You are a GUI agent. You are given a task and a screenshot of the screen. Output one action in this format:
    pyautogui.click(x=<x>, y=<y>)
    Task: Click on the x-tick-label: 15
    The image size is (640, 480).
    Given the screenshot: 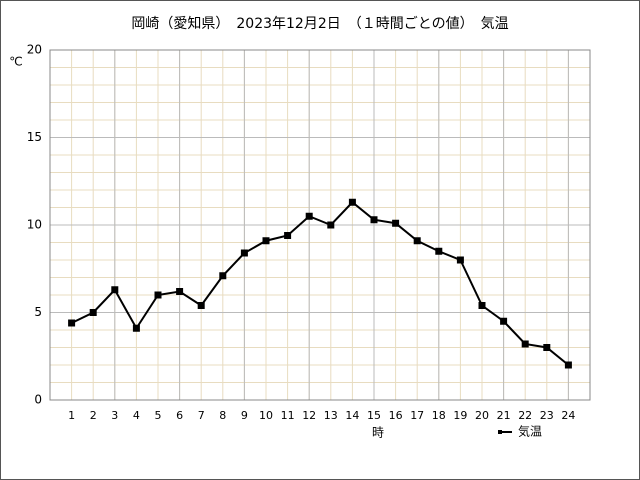 What is the action you would take?
    pyautogui.click(x=374, y=415)
    